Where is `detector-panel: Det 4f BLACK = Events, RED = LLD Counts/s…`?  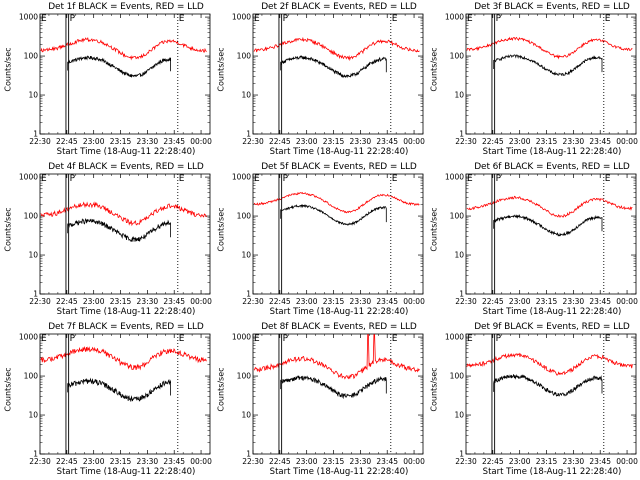
detector-panel: Det 4f BLACK = Events, RED = LLD Counts/s… is located at coordinates (106, 240).